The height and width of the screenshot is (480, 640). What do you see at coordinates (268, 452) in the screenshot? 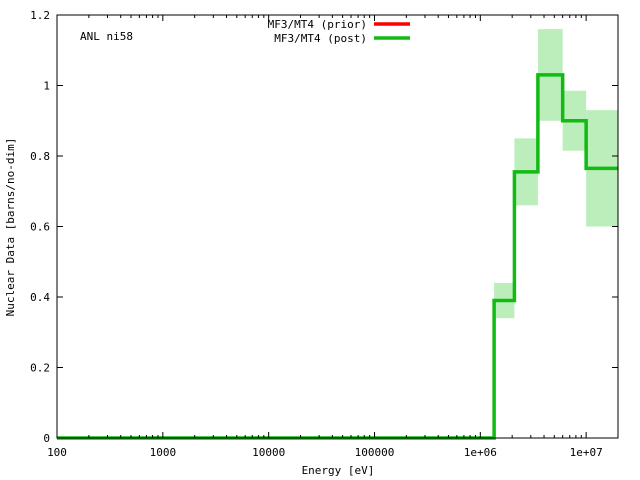
I see `x-tick-label: 10000` at bounding box center [268, 452].